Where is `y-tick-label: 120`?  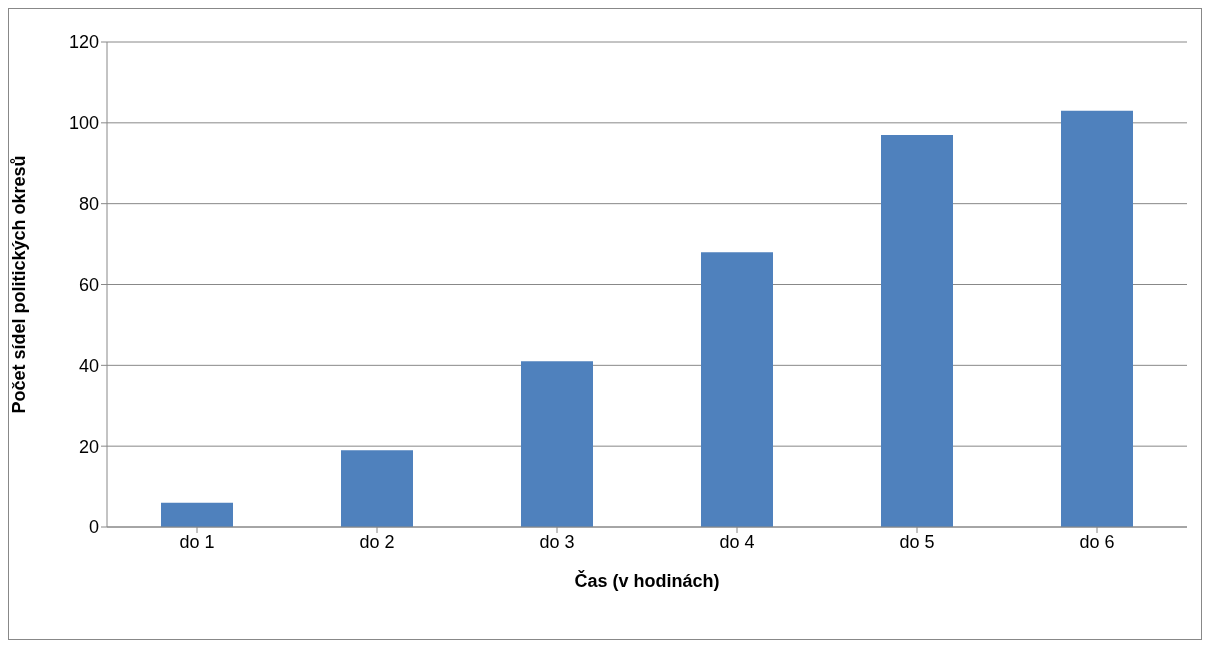
y-tick-label: 120 is located at coordinates (83, 42).